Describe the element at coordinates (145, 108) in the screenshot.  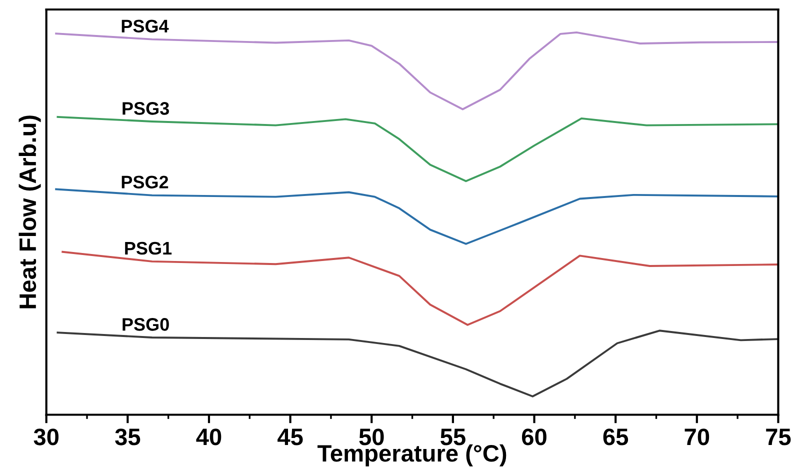
I see `series-label: PSG3` at that location.